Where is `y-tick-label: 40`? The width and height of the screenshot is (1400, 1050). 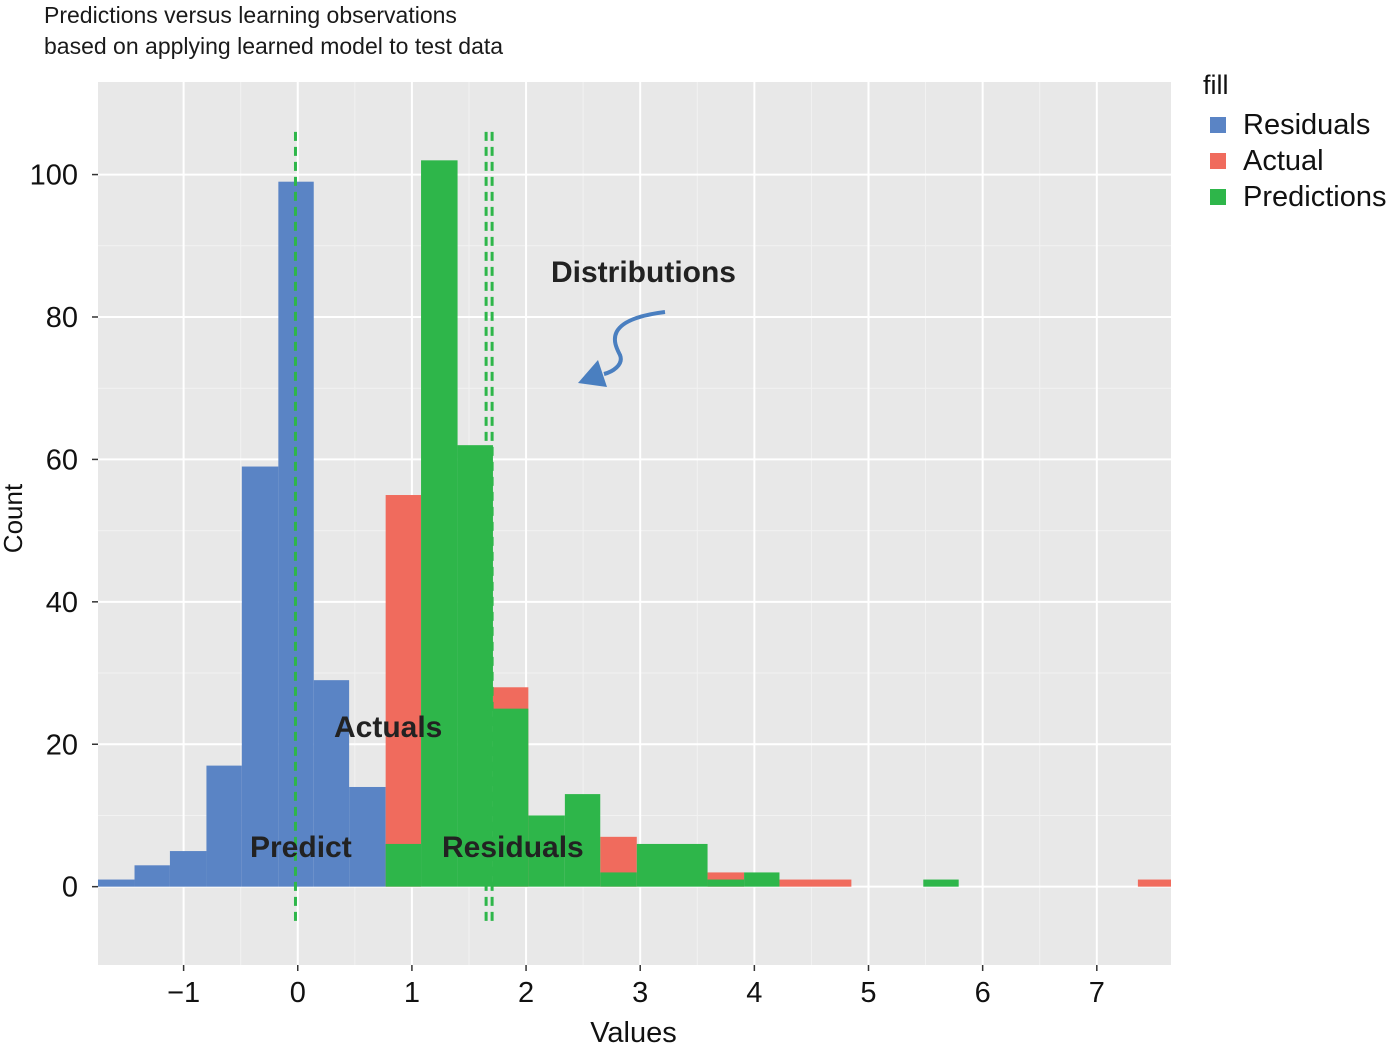
y-tick-label: 40 is located at coordinates (62, 603).